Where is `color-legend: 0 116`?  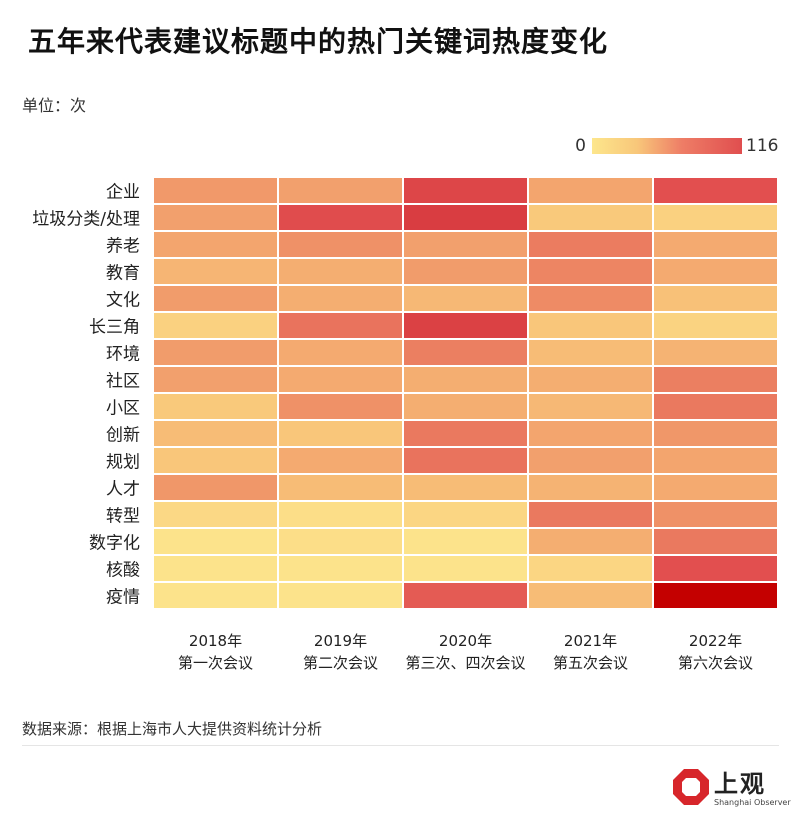 color-legend: 0 116 is located at coordinates (399, 146).